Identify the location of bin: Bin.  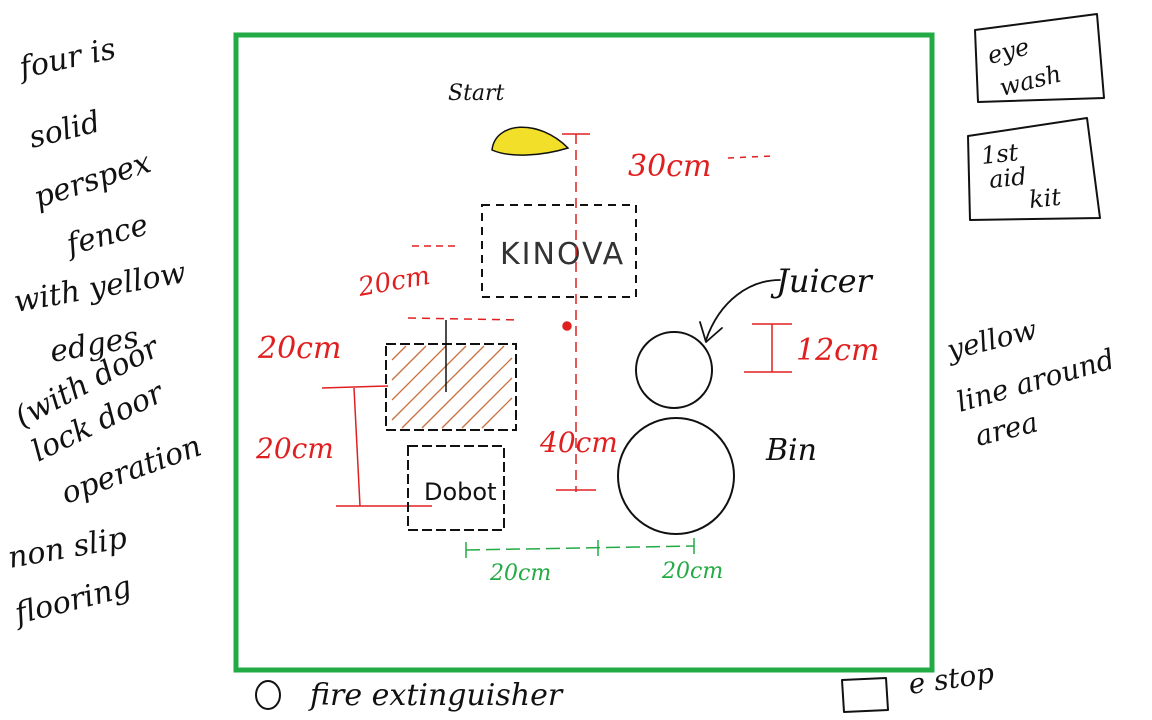
(717, 476).